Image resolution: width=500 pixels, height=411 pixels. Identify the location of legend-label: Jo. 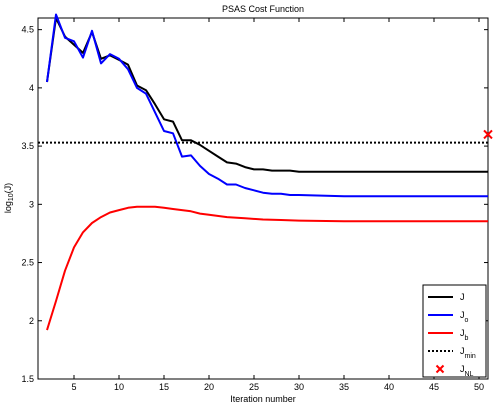
(464, 317).